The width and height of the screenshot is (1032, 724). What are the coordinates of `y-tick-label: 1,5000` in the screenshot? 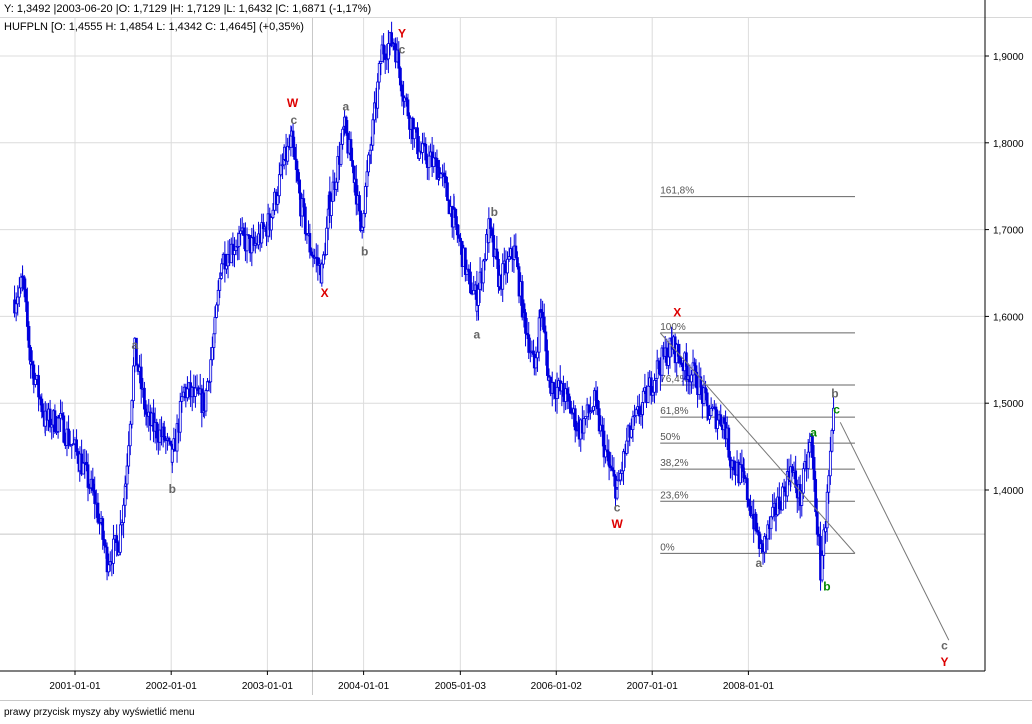 It's located at (1008, 404).